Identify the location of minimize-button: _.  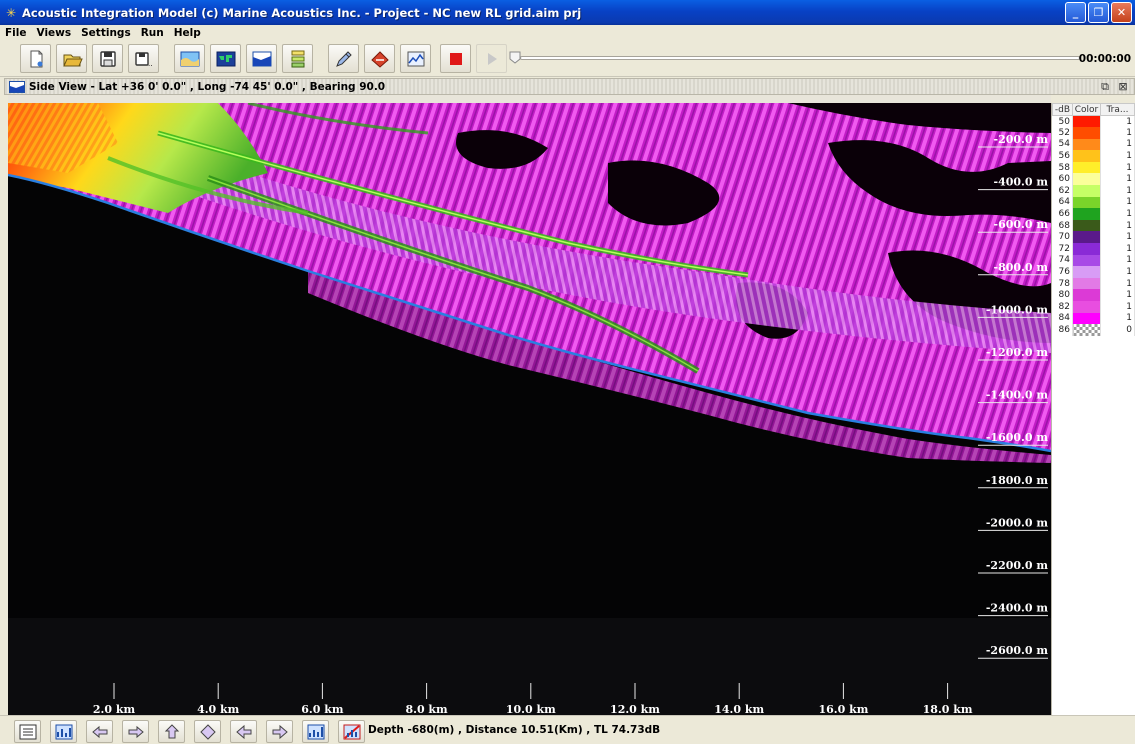
(1075, 12).